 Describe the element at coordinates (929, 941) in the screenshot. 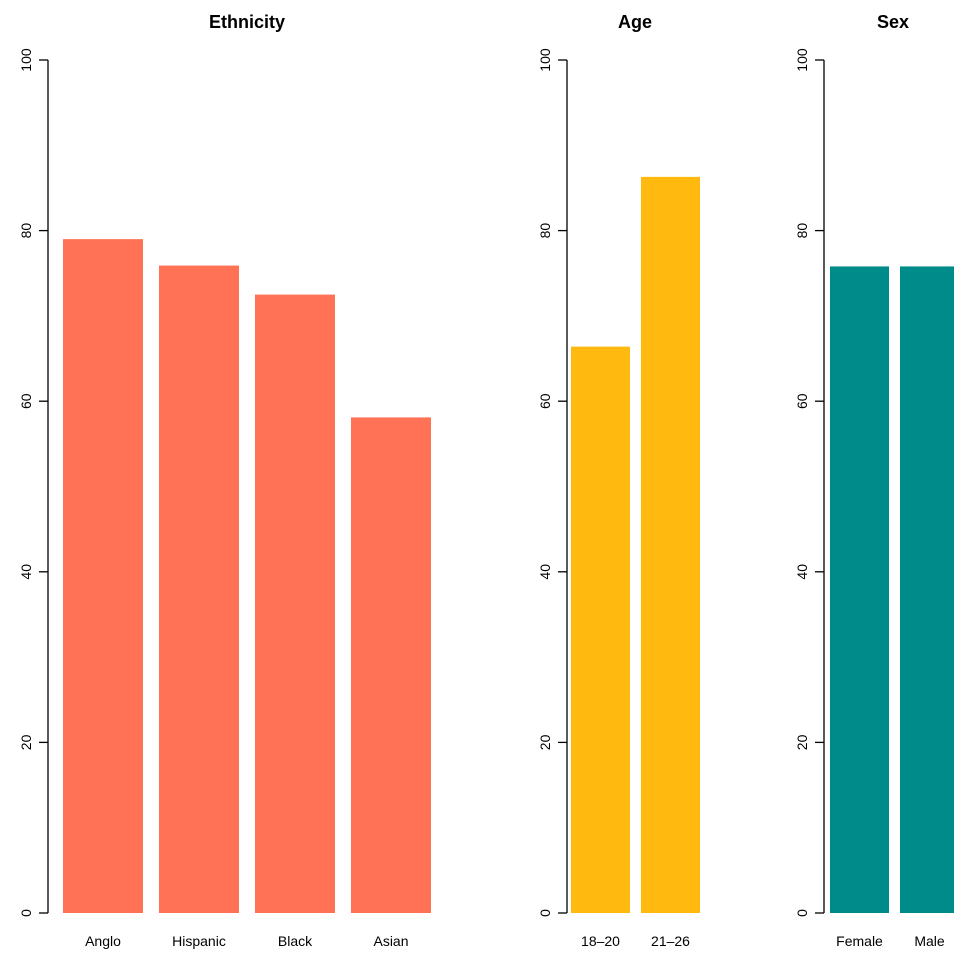

I see `x-tick-label: Male` at that location.